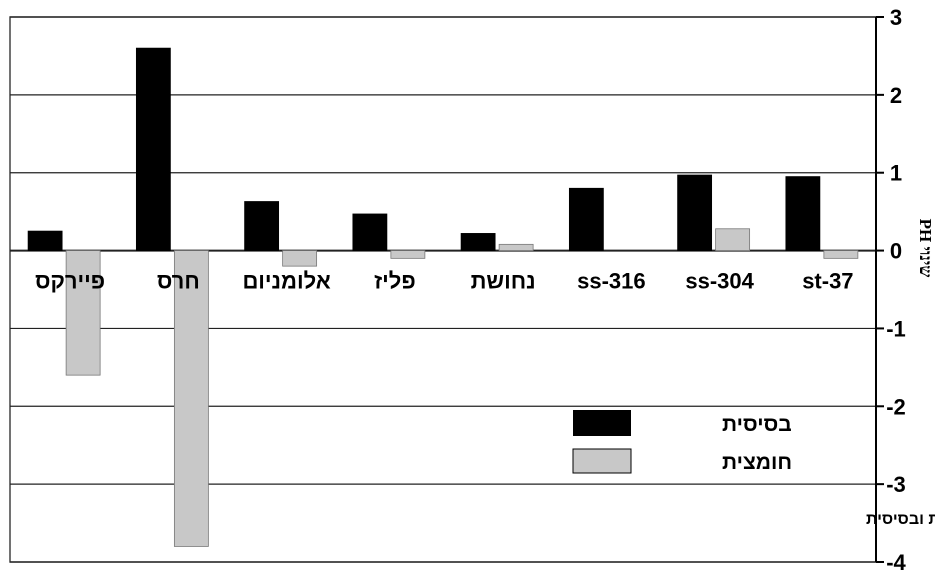 This screenshot has height=572, width=935. What do you see at coordinates (602, 461) in the screenshot?
I see `legend-swatch-acidic` at bounding box center [602, 461].